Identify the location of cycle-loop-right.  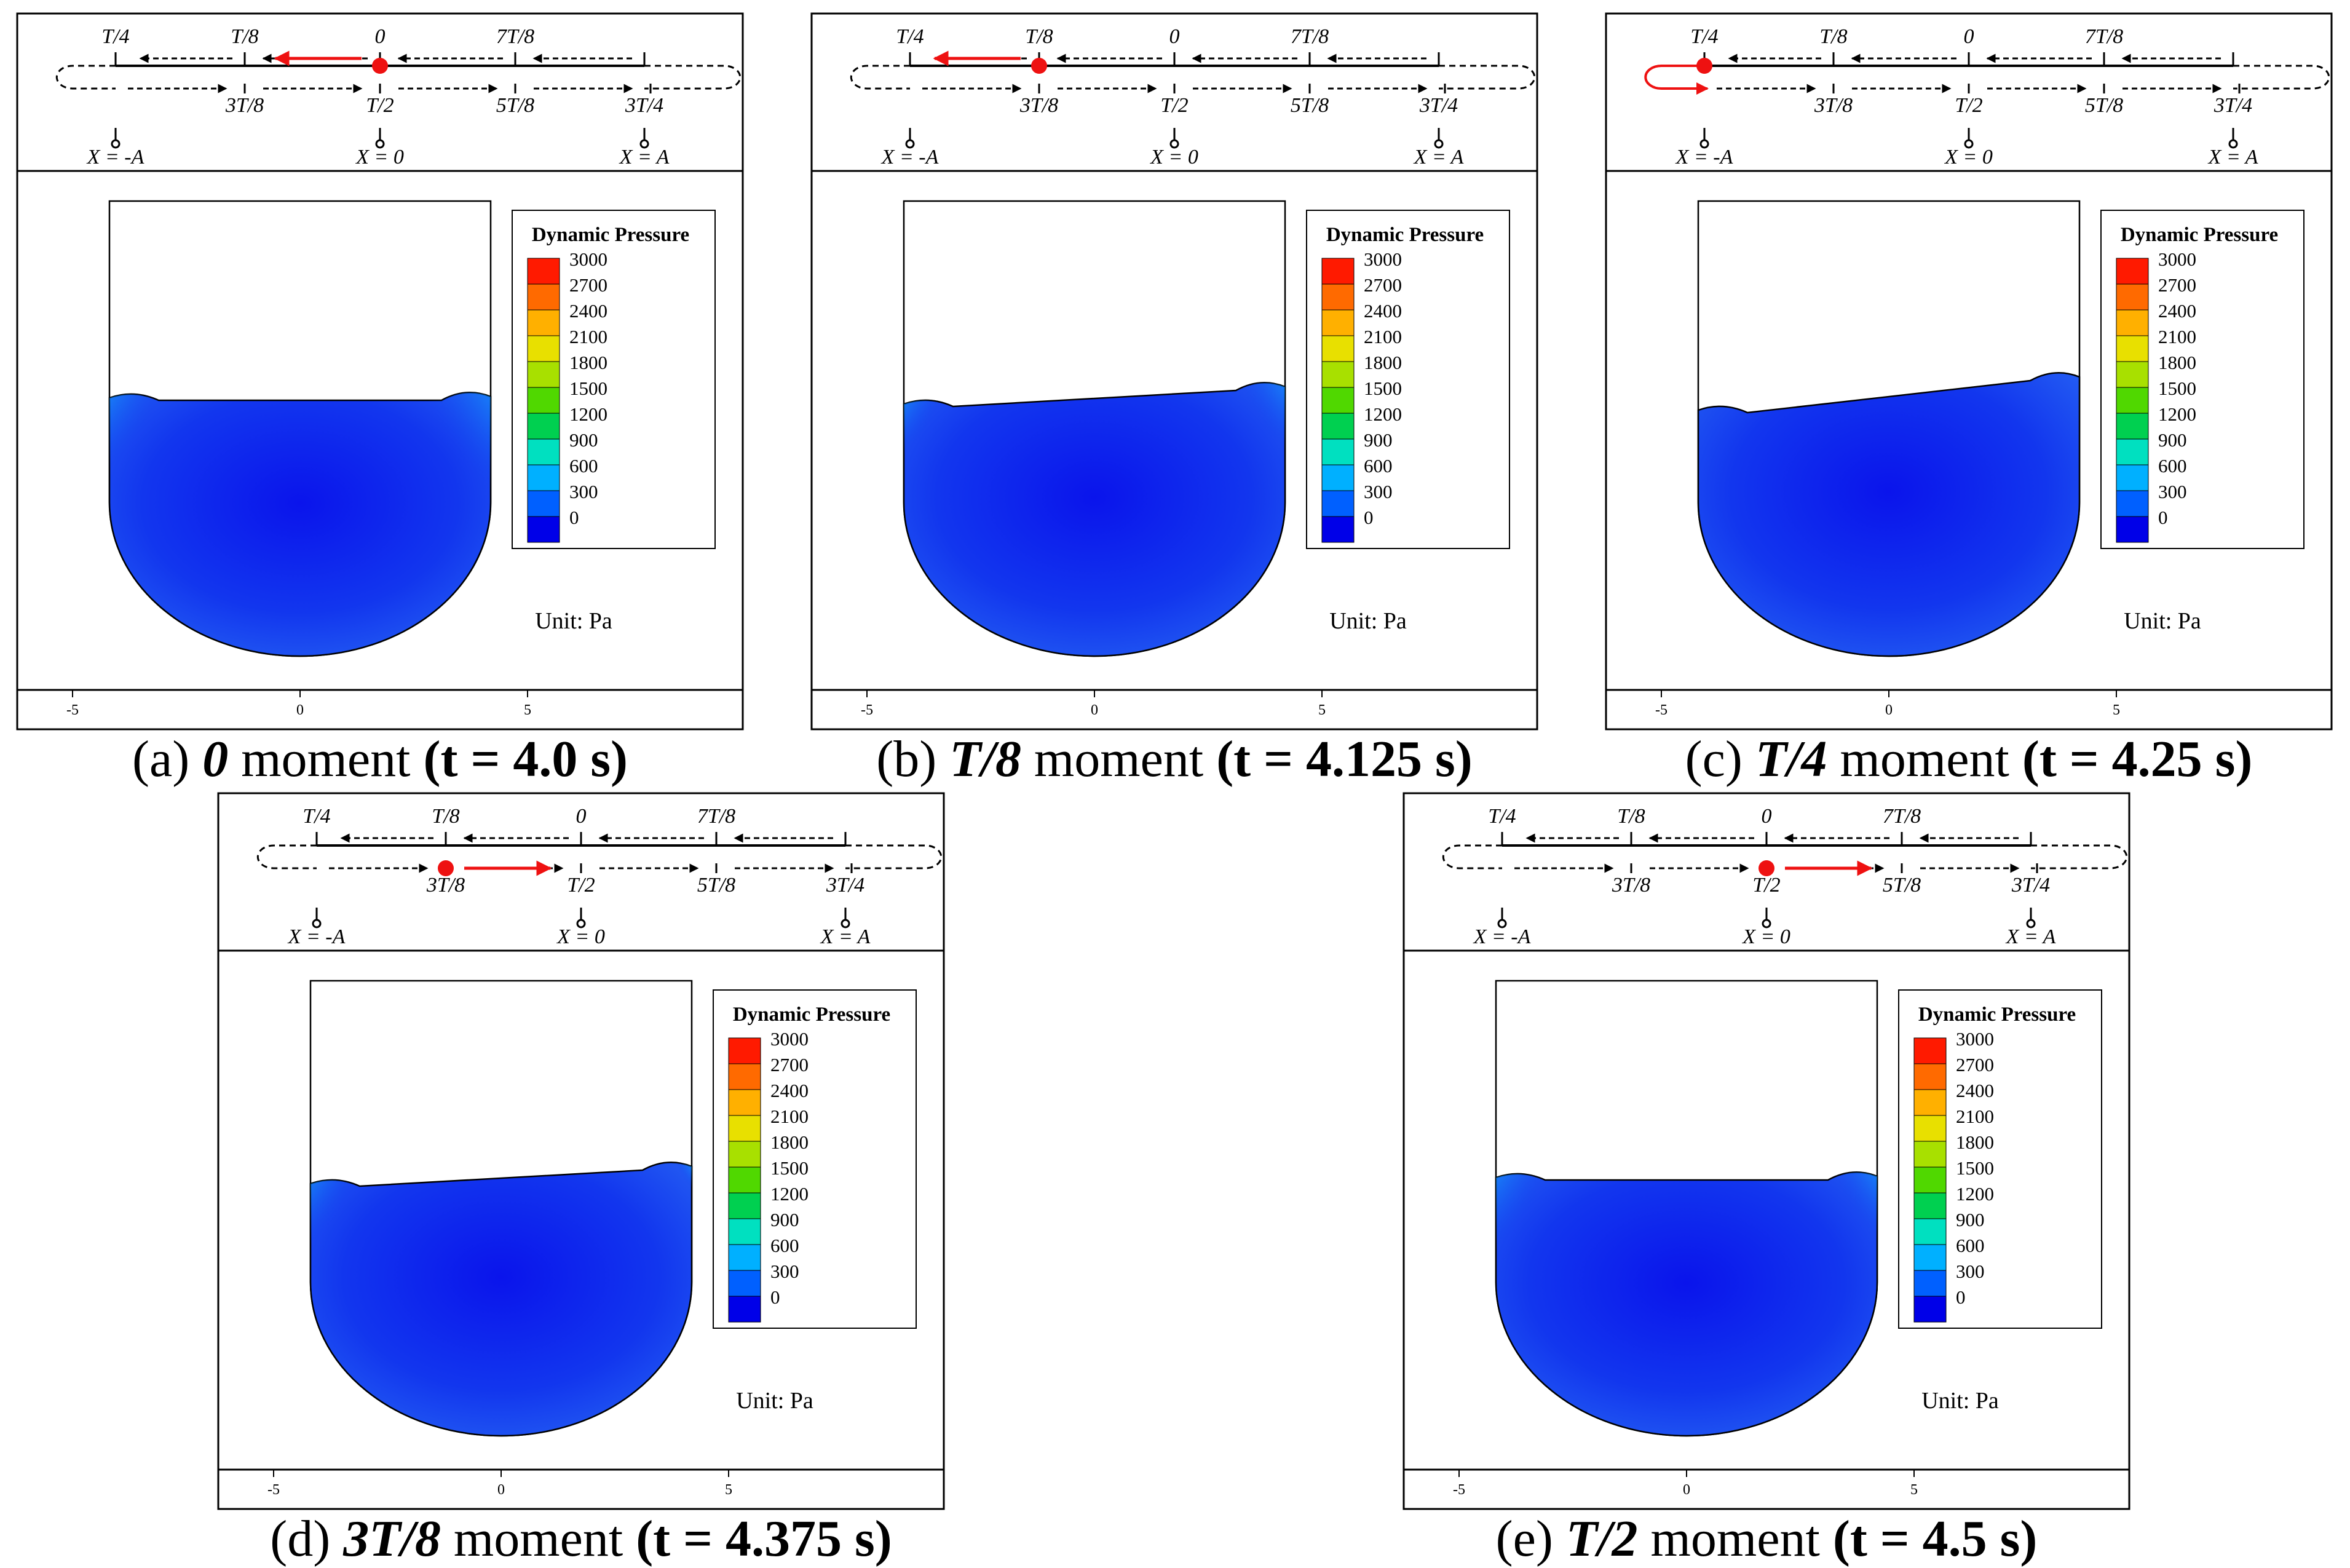
(2281, 77).